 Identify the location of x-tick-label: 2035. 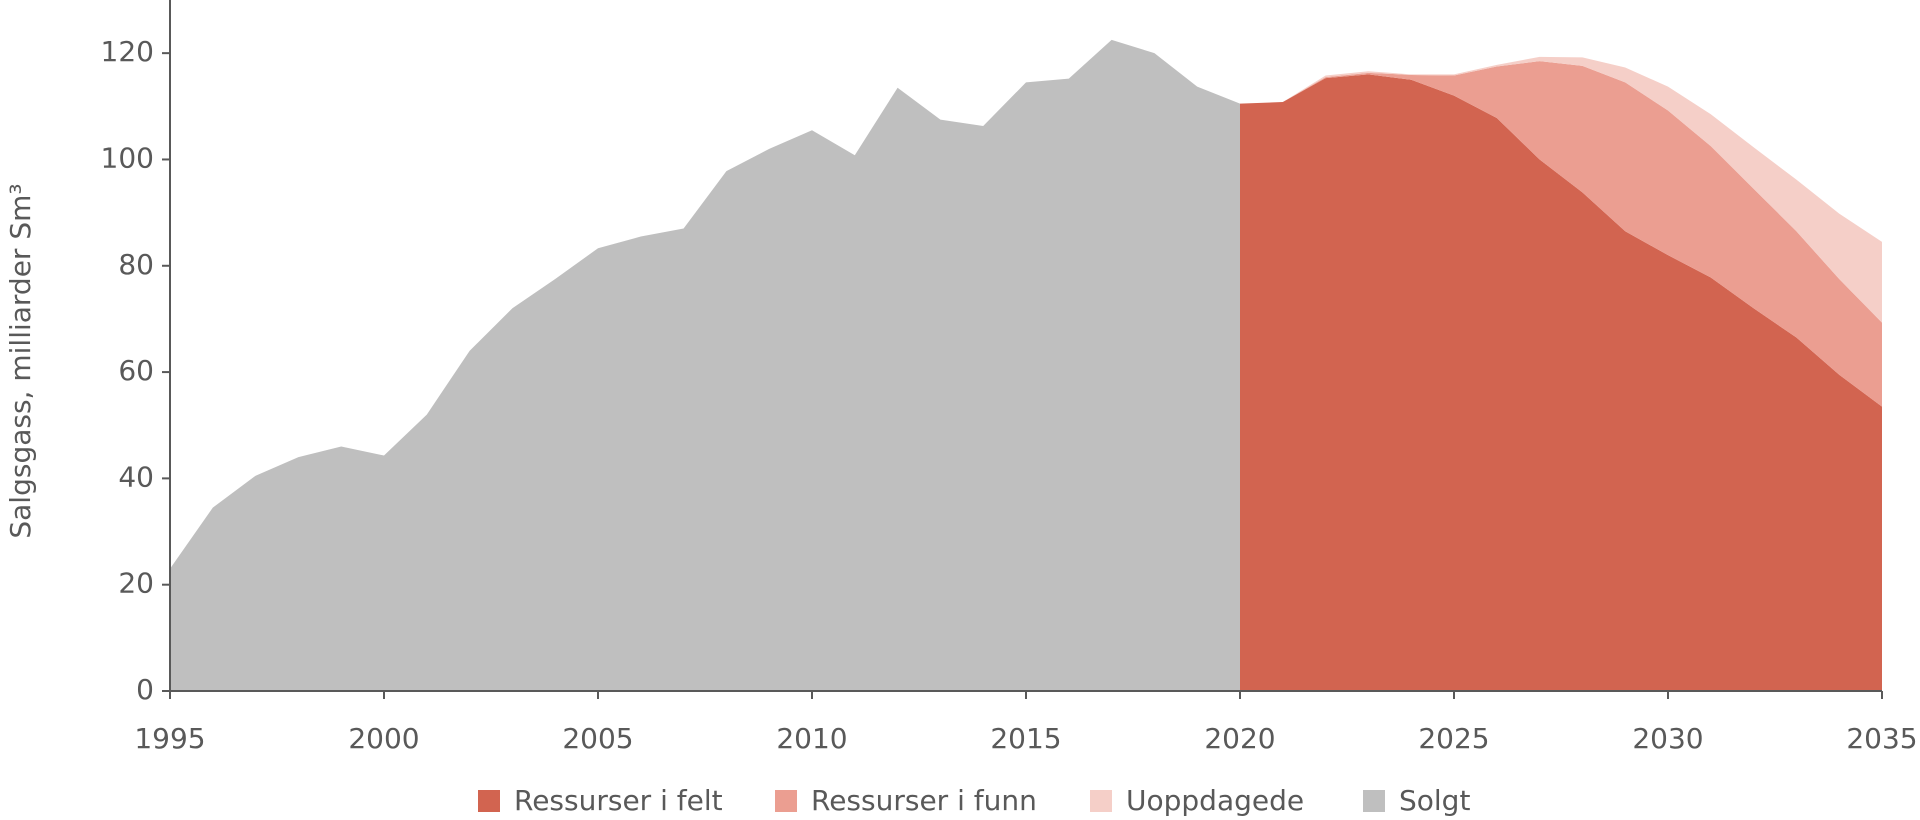
(1881, 738).